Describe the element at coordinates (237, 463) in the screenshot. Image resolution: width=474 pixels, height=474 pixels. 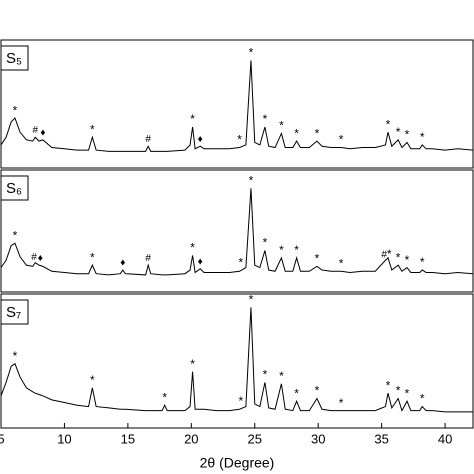
I see `x-axis-label: 2θ (Degree)` at that location.